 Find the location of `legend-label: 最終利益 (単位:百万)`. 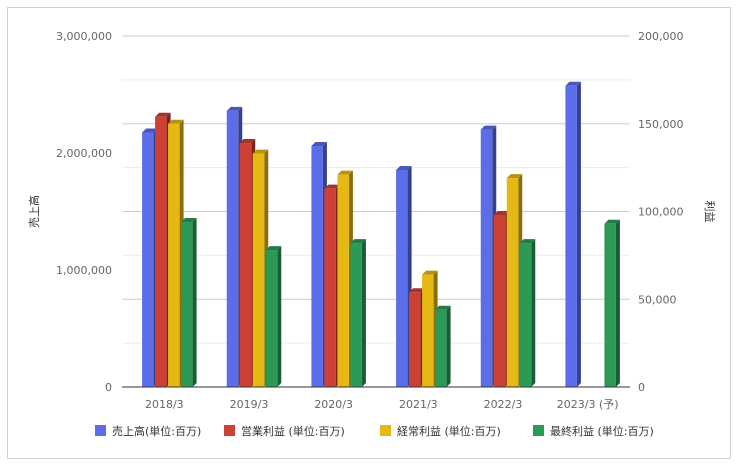

legend-label: 最終利益 (単位:百万) is located at coordinates (602, 431).